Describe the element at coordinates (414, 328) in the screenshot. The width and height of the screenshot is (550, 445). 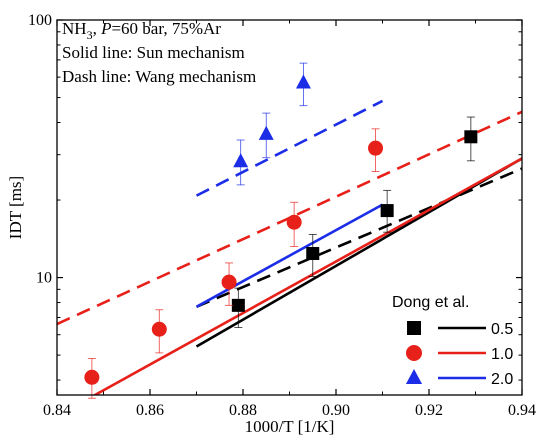
I see `legend-marker-0.5` at that location.